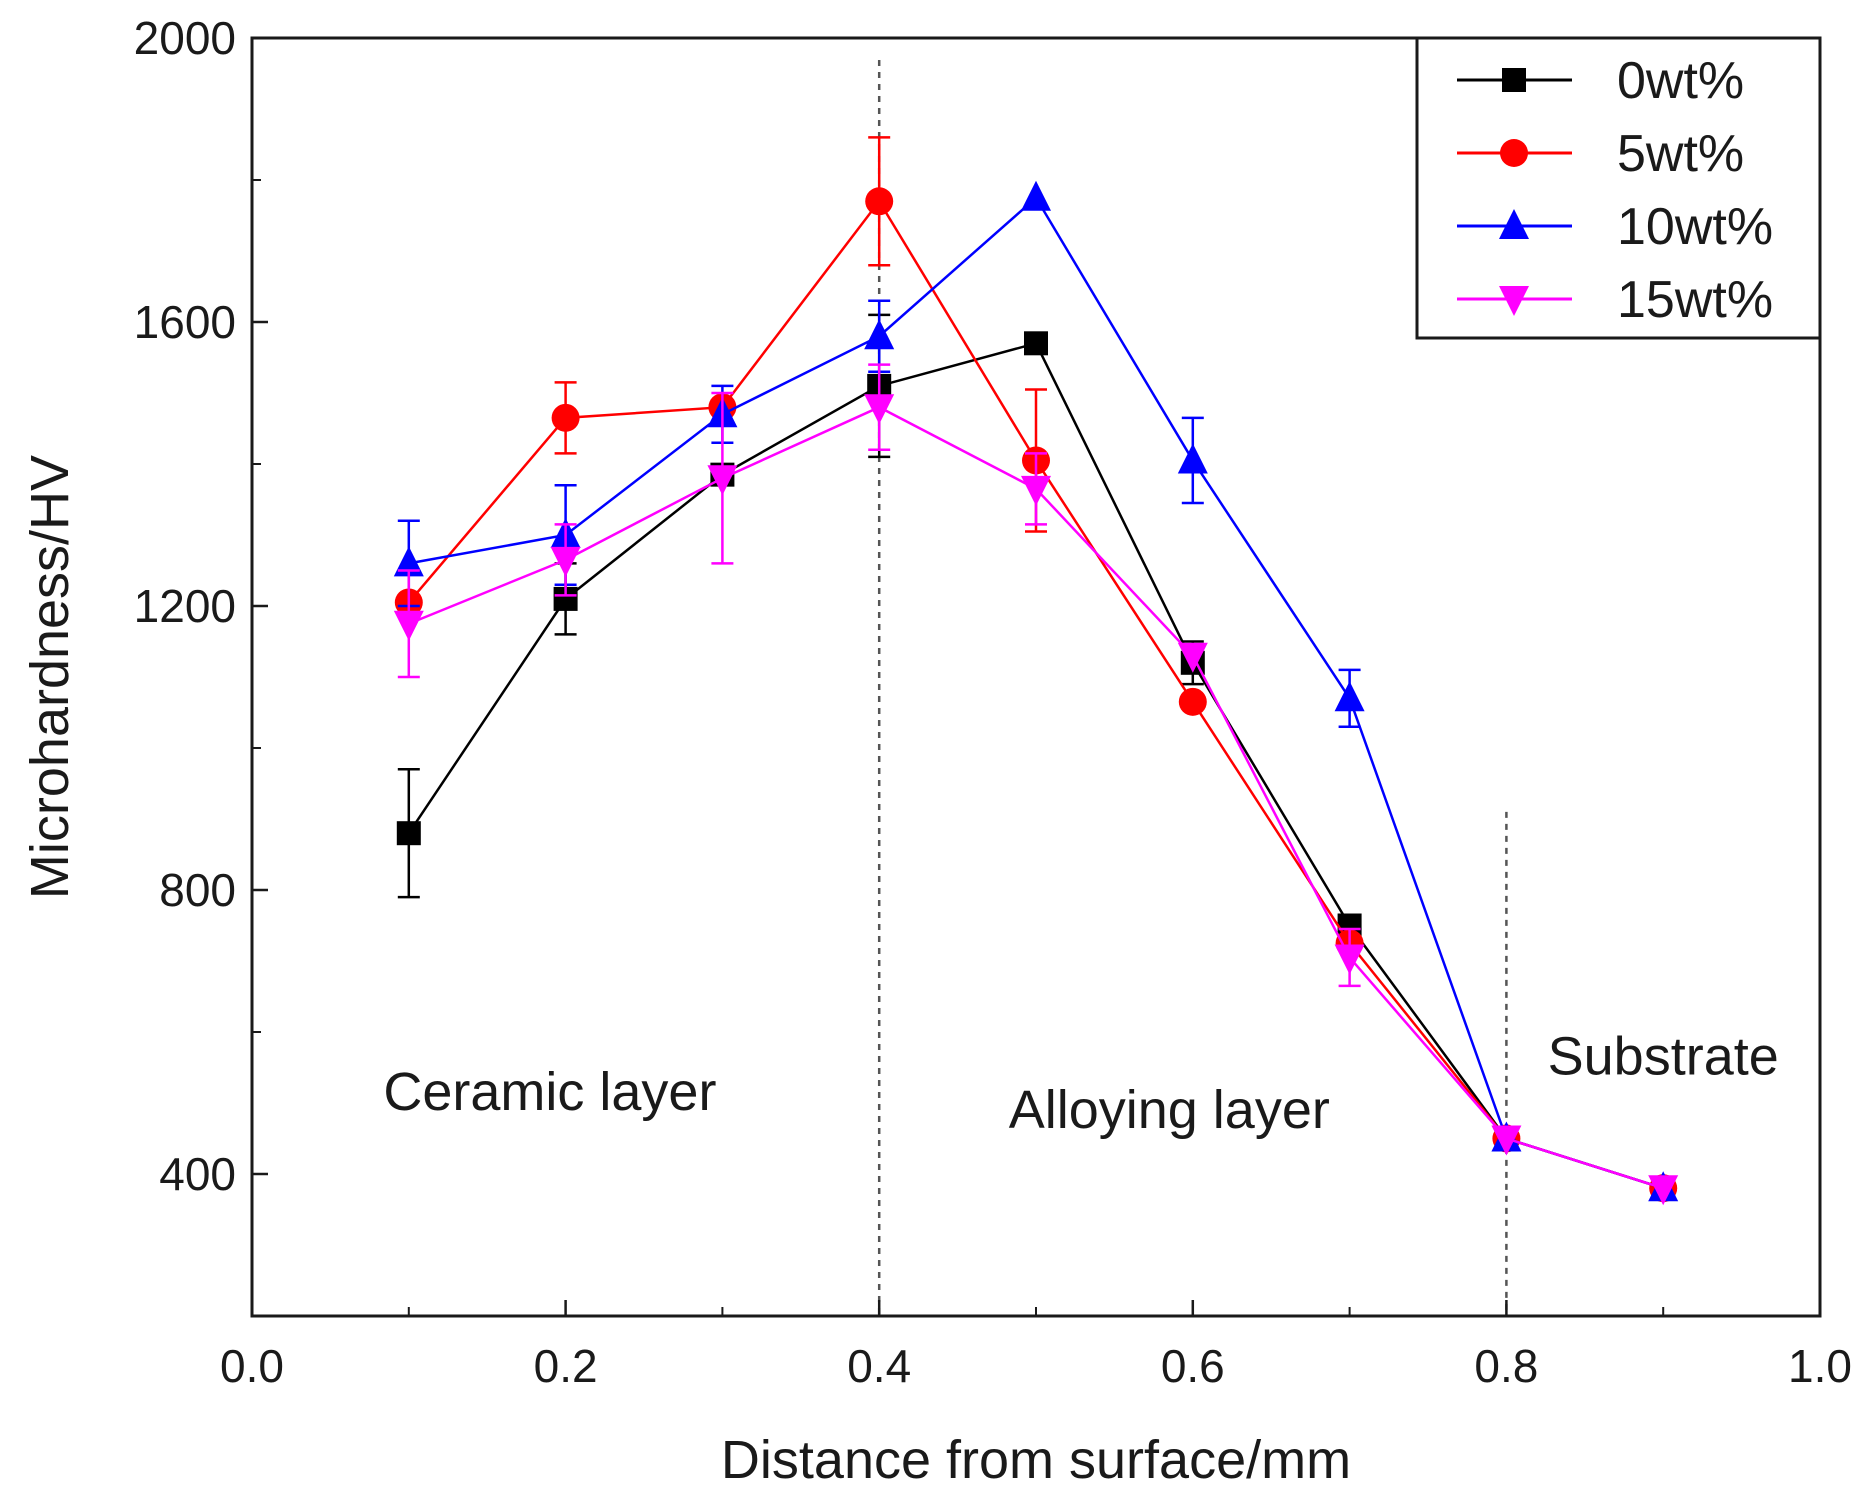 This screenshot has width=1868, height=1494. What do you see at coordinates (1820, 1366) in the screenshot?
I see `x-tick-label: 1.0` at bounding box center [1820, 1366].